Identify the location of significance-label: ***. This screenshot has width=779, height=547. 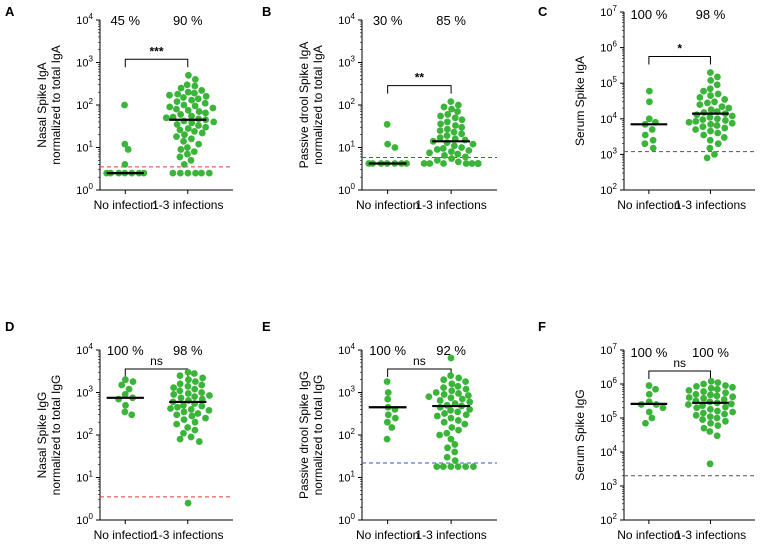
(157, 51).